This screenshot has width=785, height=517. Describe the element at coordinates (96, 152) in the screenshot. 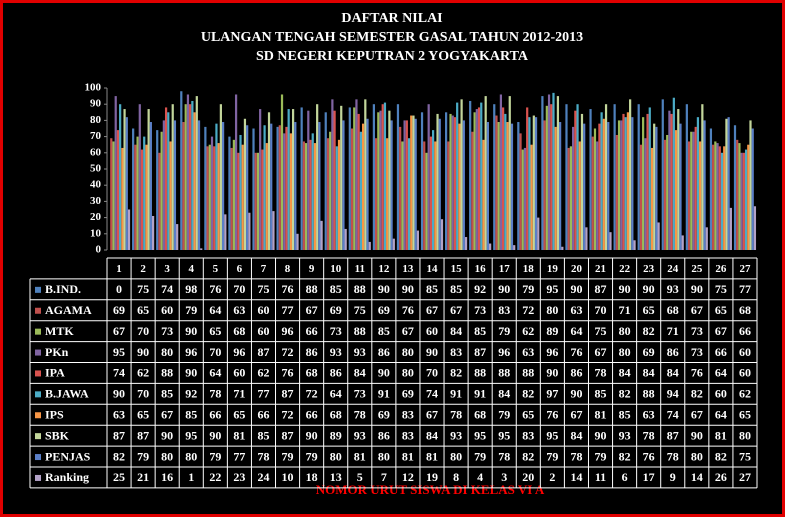

I see `y-tick-label: 60` at that location.